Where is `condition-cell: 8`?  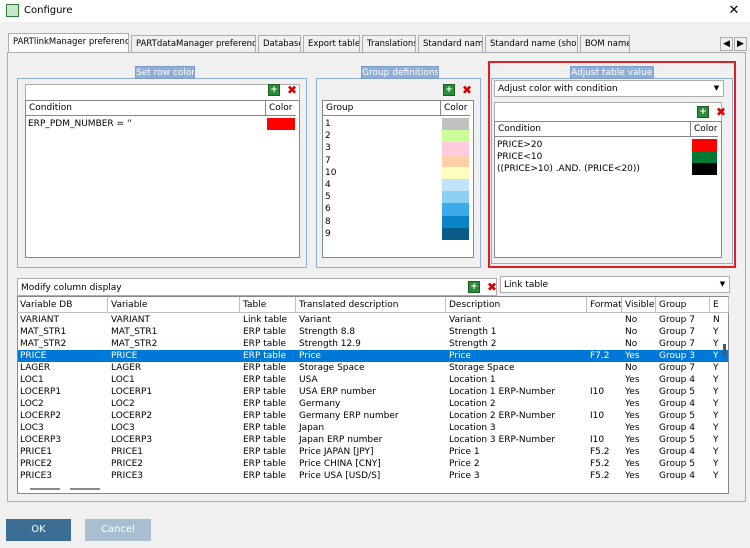 condition-cell: 8 is located at coordinates (328, 221).